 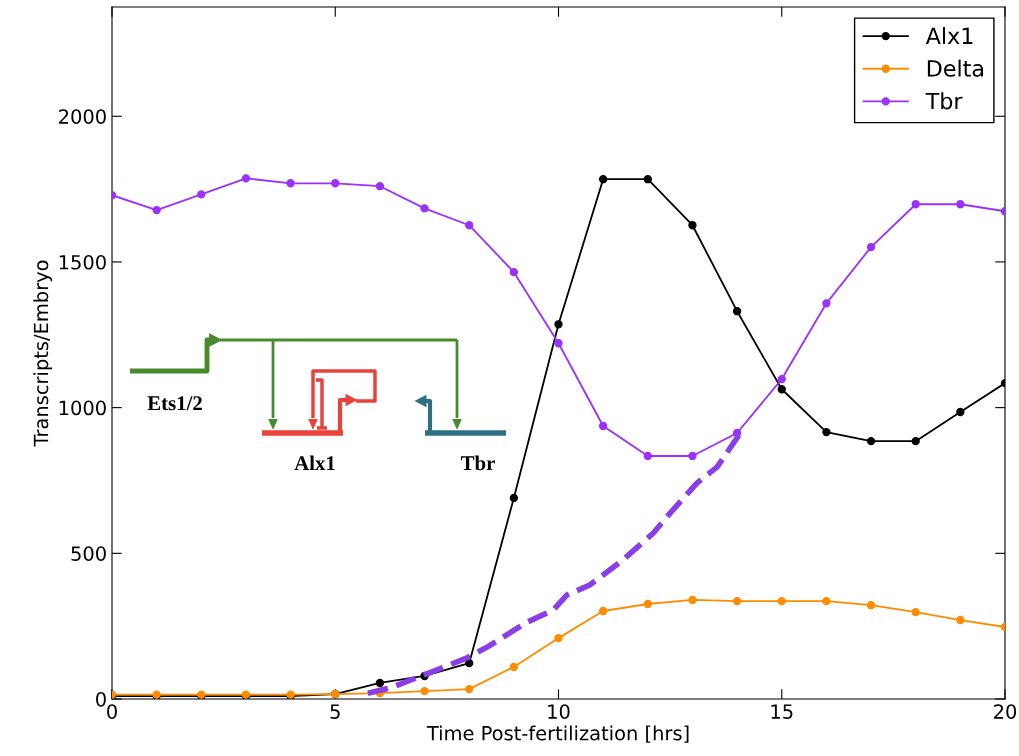 I want to click on legend-label: Alx1, so click(x=949, y=35).